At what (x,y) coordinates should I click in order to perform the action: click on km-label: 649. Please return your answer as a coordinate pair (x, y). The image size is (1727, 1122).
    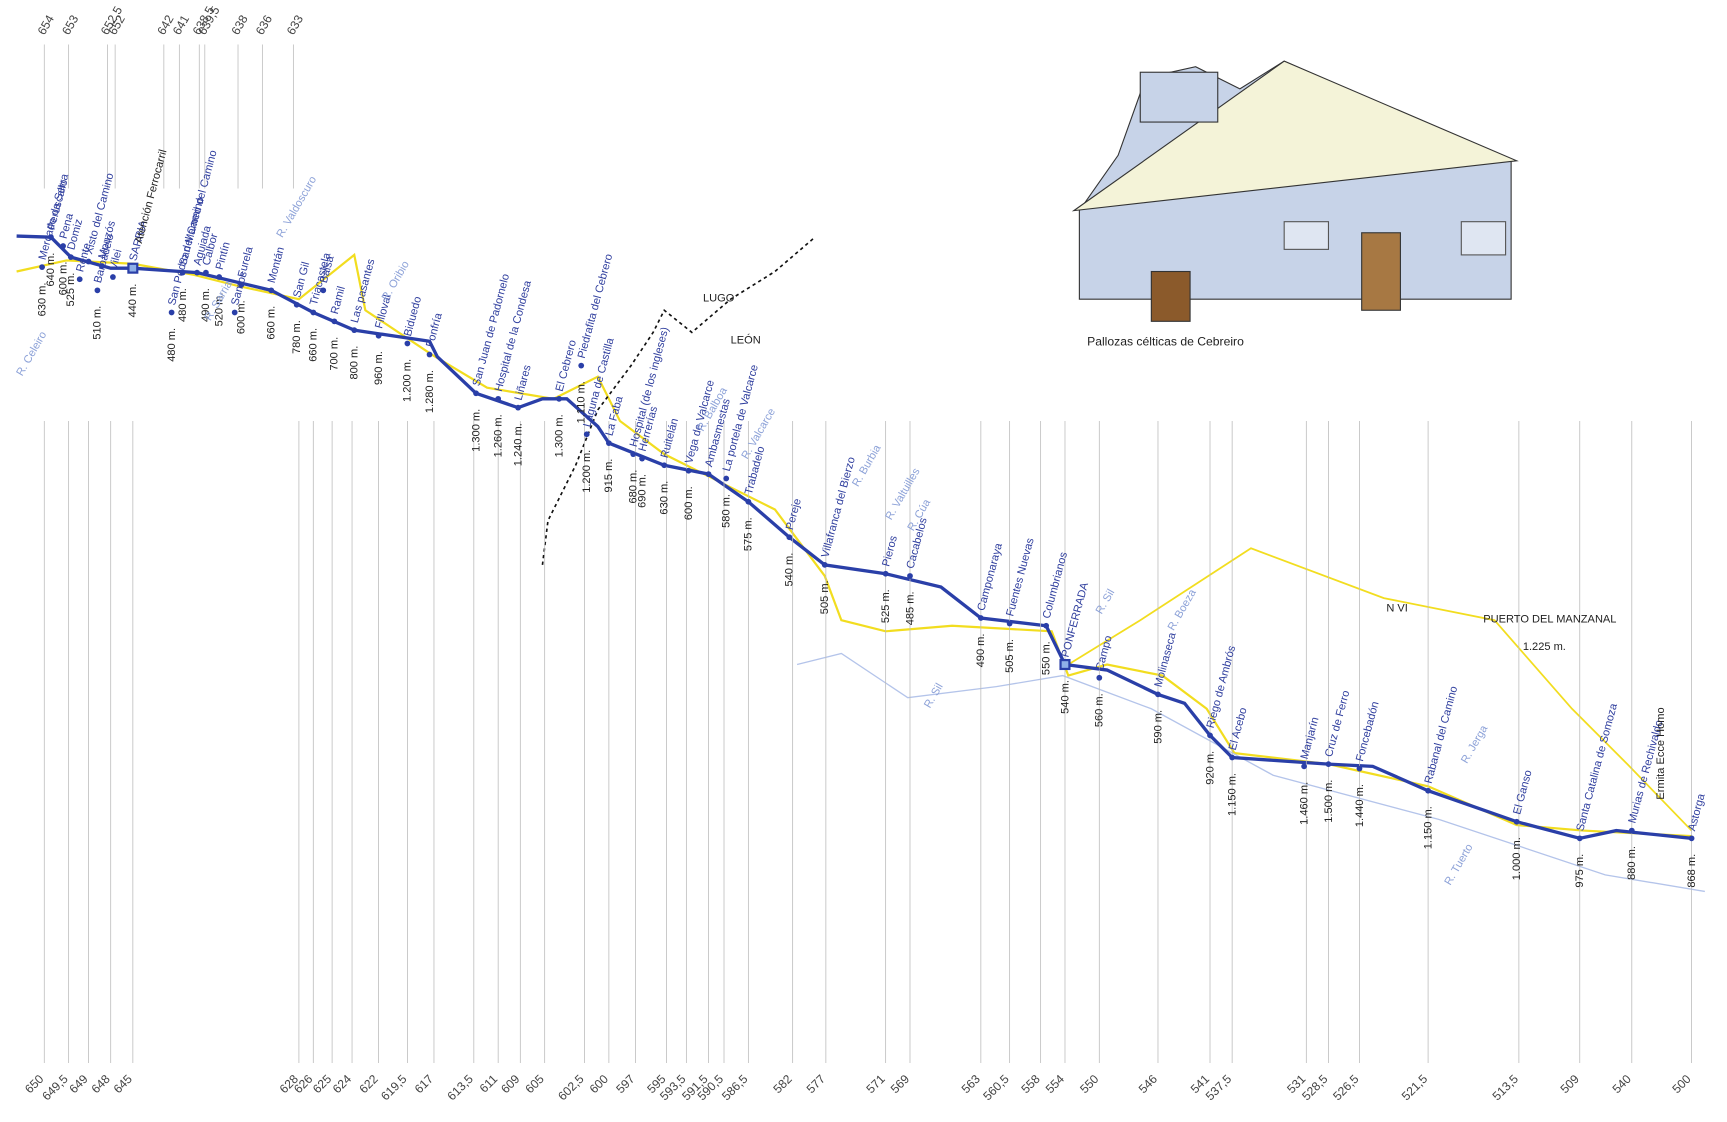
    Looking at the image, I should click on (78, 1084).